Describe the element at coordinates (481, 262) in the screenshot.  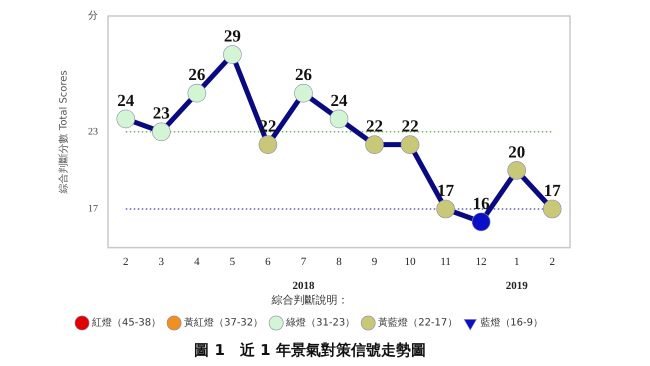
I see `x-tick-label: 12` at that location.